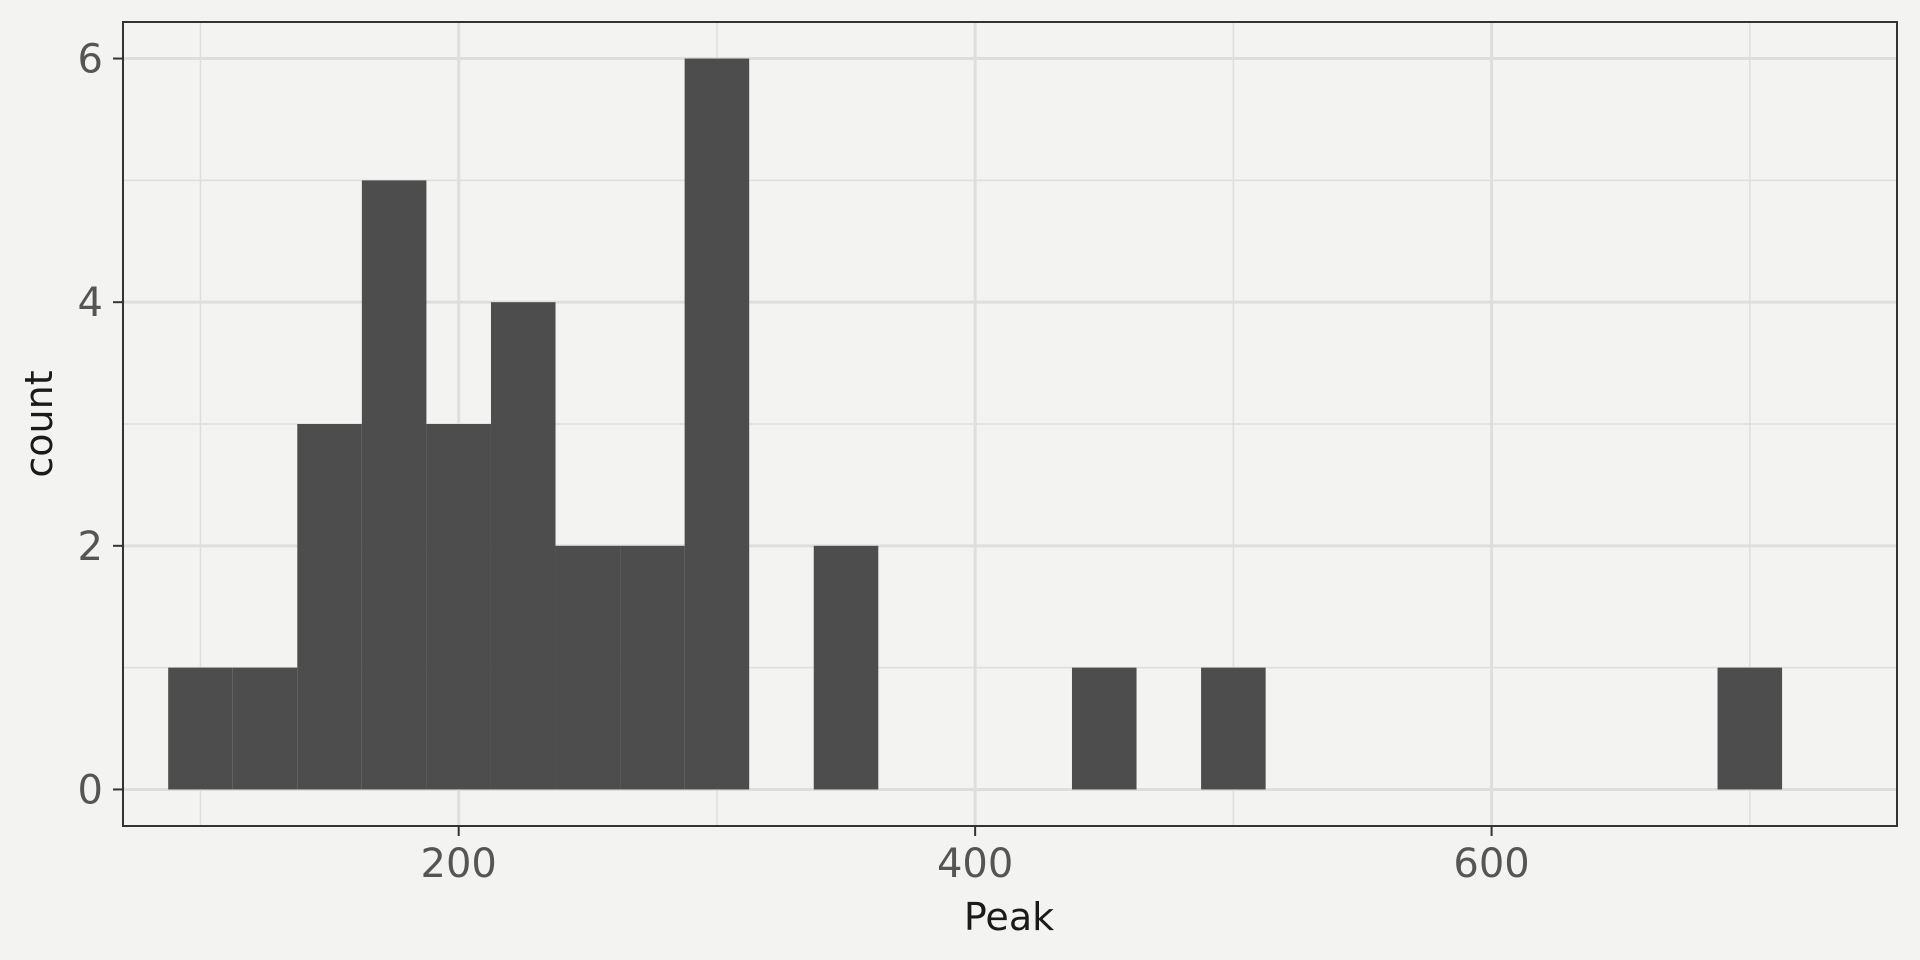 This screenshot has height=960, width=1920. Describe the element at coordinates (90, 60) in the screenshot. I see `y-tick-label: 6` at that location.